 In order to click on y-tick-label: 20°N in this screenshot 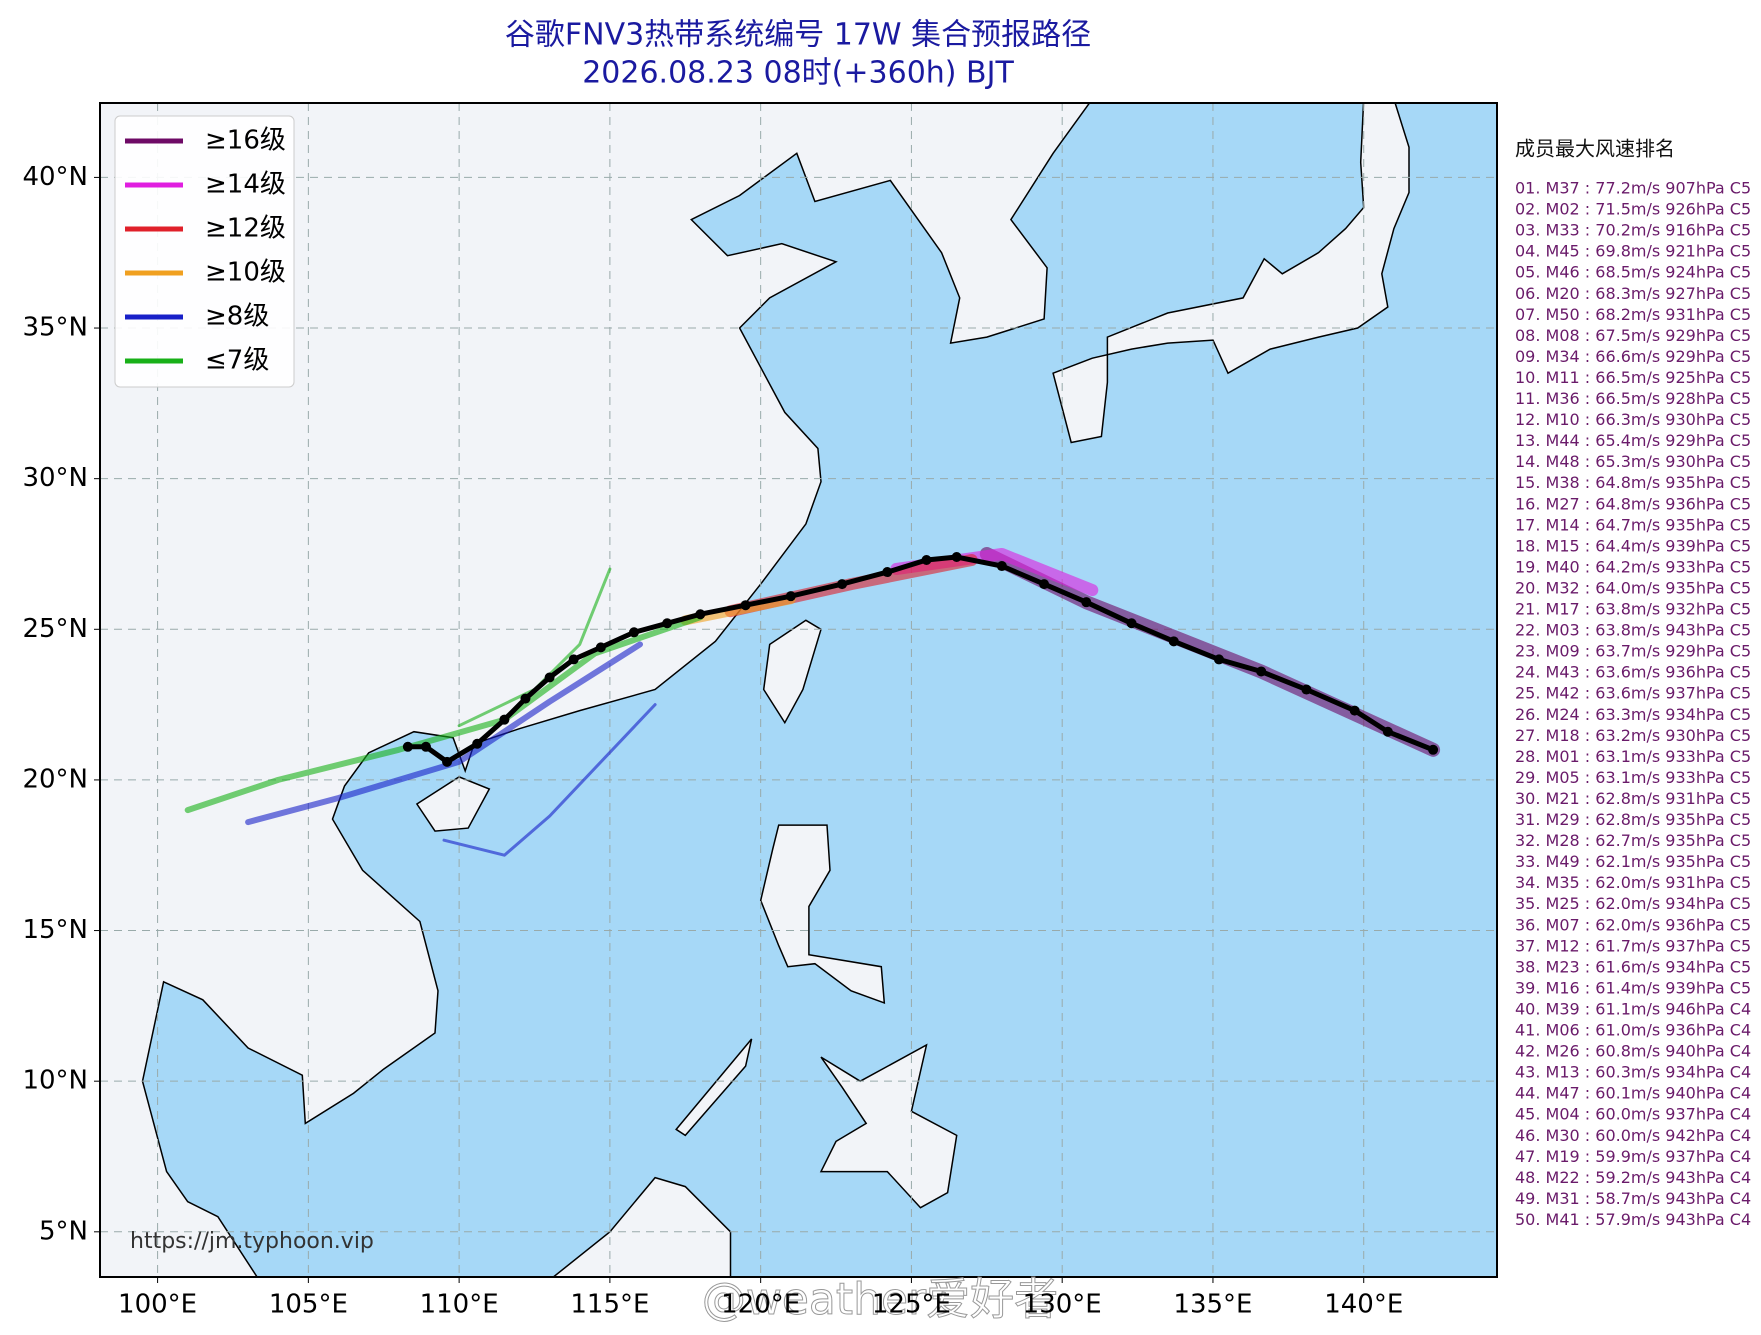, I will do `click(55, 779)`.